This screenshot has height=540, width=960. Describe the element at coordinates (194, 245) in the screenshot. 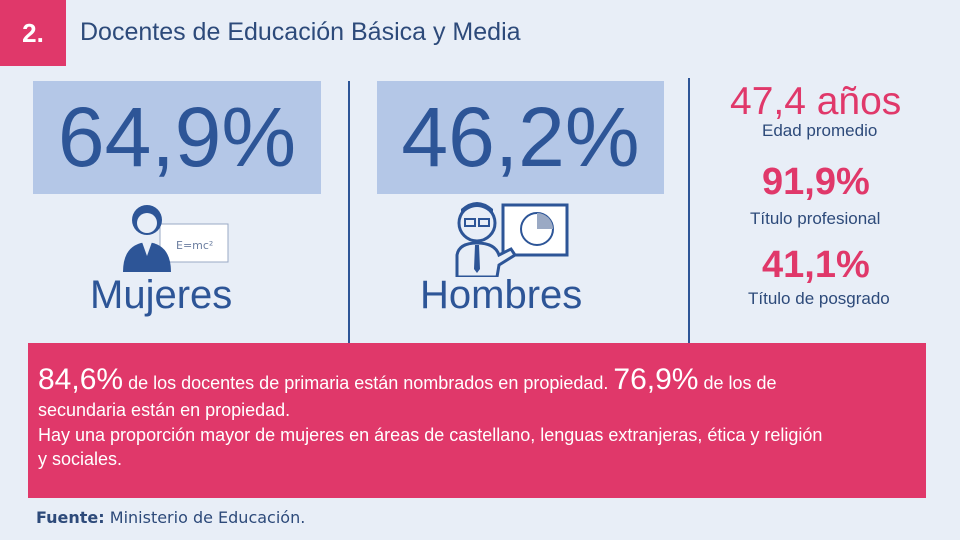

I see `formula-text: E=mc²` at that location.